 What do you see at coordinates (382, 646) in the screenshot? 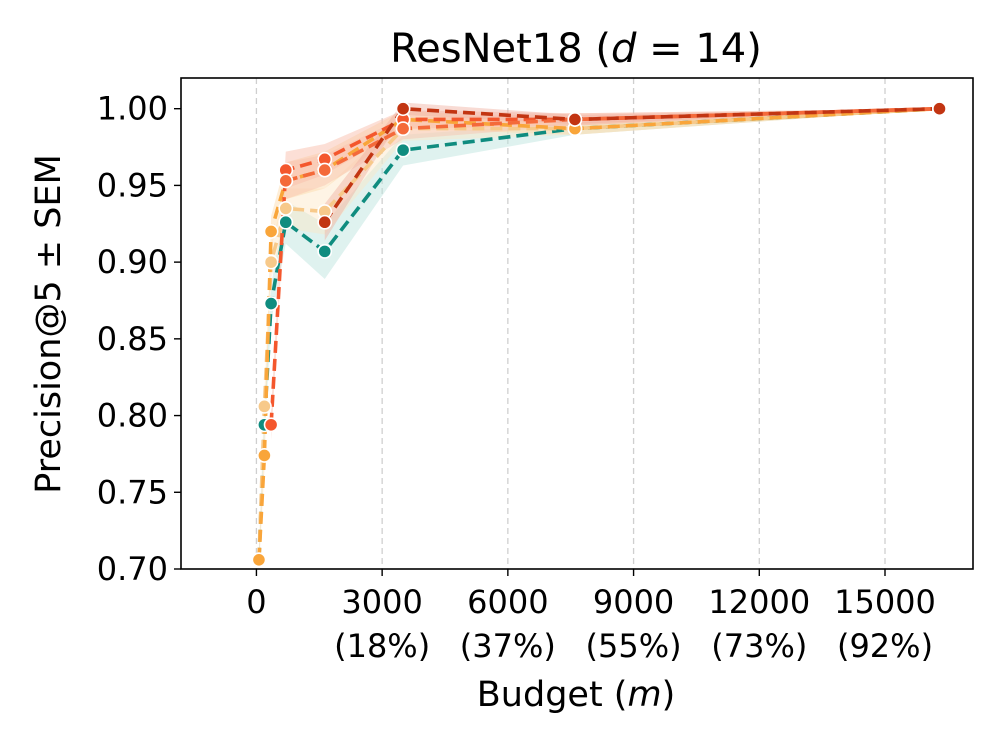
I see `x-tick-percent-label: (18%)` at bounding box center [382, 646].